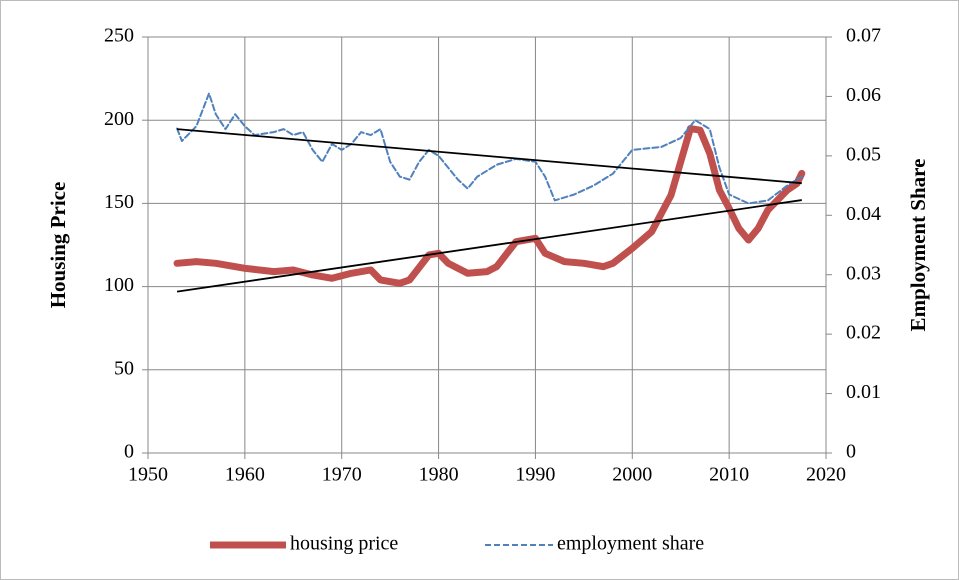 The width and height of the screenshot is (959, 580). I want to click on x-tick-label: 2000, so click(632, 475).